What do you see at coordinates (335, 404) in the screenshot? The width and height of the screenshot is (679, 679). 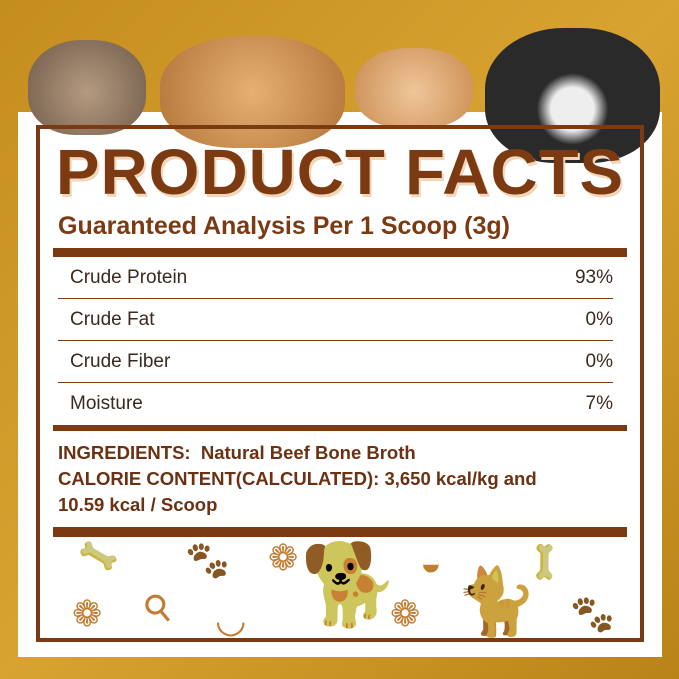 I see `analysis-row: Moisture 7%` at bounding box center [335, 404].